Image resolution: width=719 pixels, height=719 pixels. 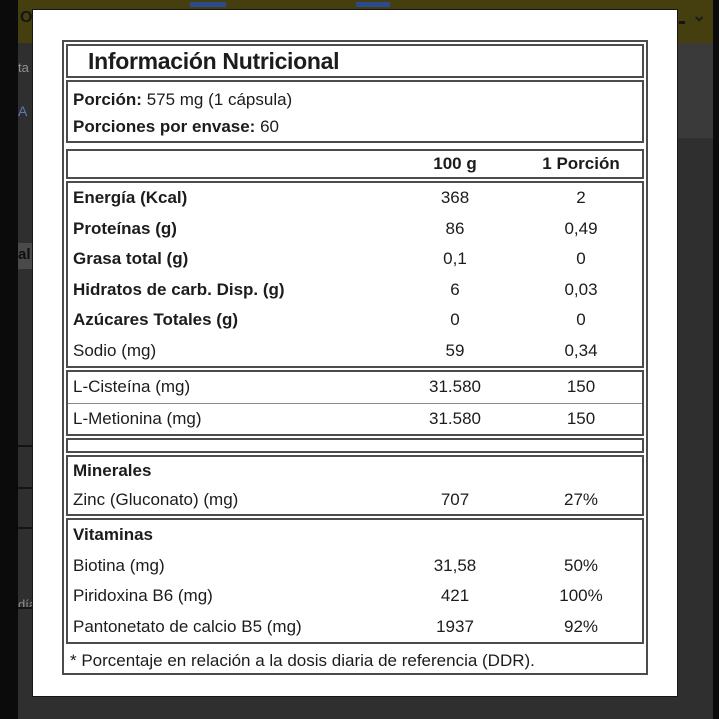 I want to click on row-portion: 0,03, so click(x=581, y=289).